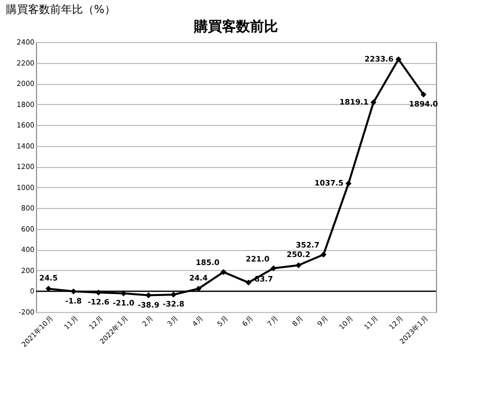  Describe the element at coordinates (61, 9) in the screenshot. I see `text: 購買客数前年比（%）` at that location.